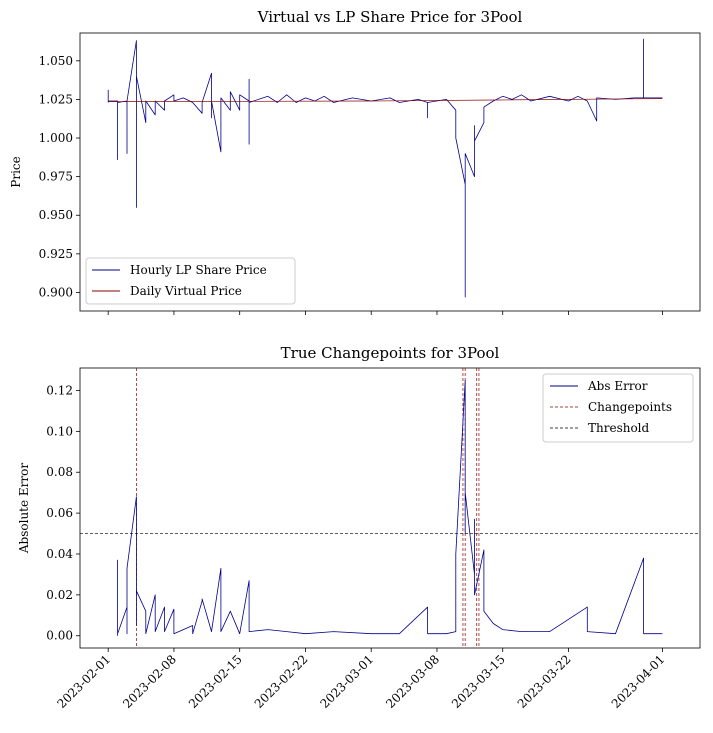  Describe the element at coordinates (59, 390) in the screenshot. I see `error-y-tick-label: 0.12` at that location.